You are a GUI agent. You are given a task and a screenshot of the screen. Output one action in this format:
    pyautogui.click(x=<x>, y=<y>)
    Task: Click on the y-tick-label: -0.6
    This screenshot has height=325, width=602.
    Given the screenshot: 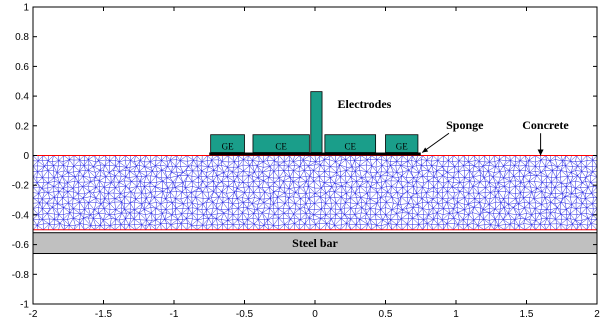 What is the action you would take?
    pyautogui.click(x=21, y=245)
    